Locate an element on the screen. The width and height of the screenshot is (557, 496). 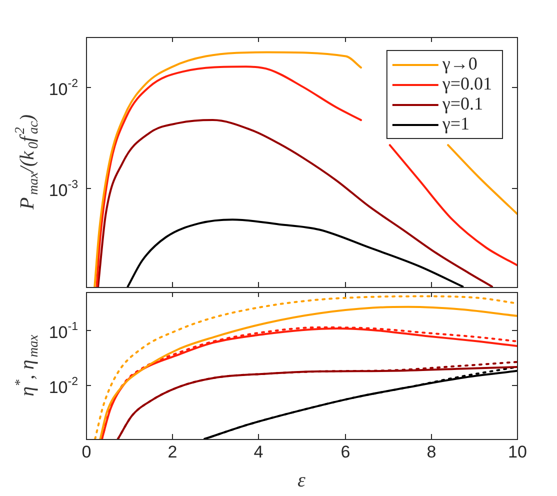
line-series is located at coordinates (295, 252).